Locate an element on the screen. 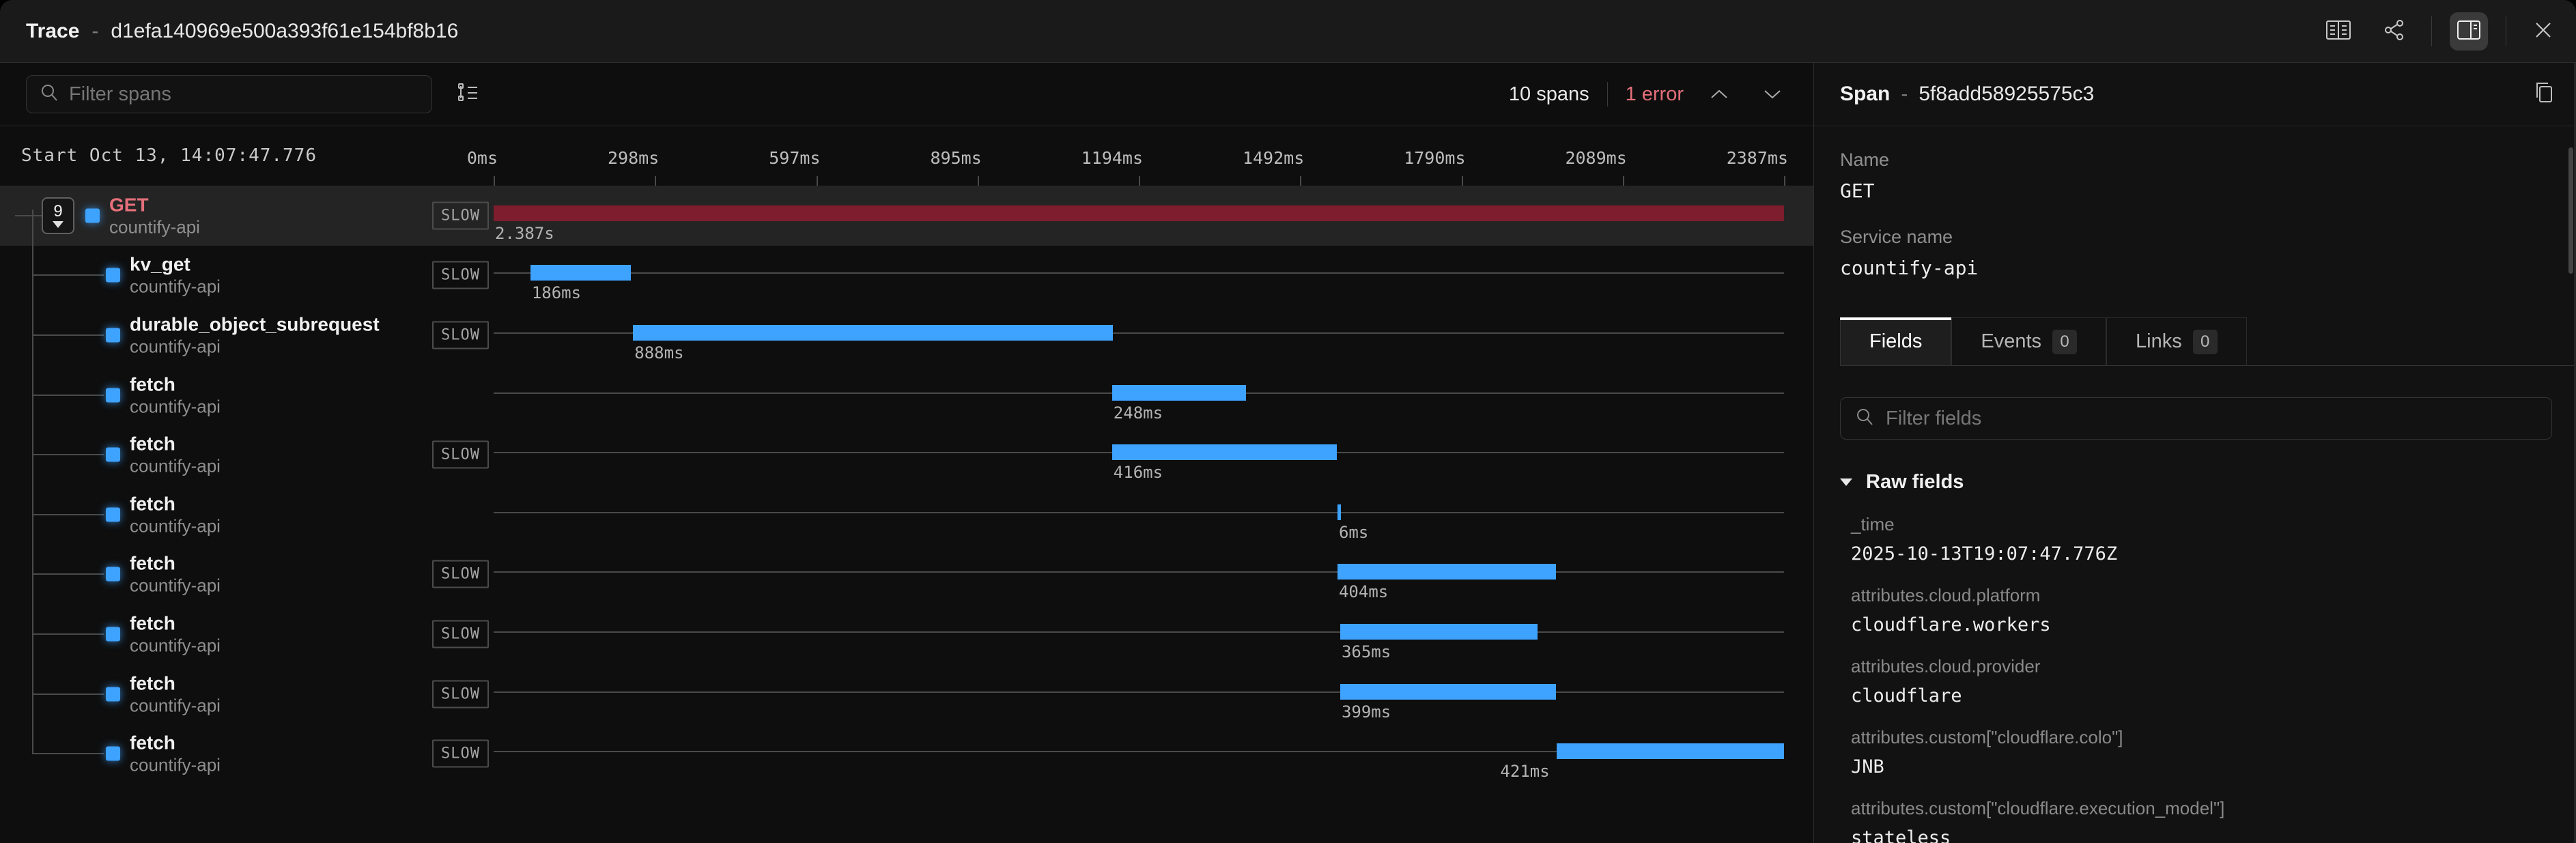 Image resolution: width=2576 pixels, height=843 pixels. span-row: fetch countify-api SLOW 399ms is located at coordinates (906, 694).